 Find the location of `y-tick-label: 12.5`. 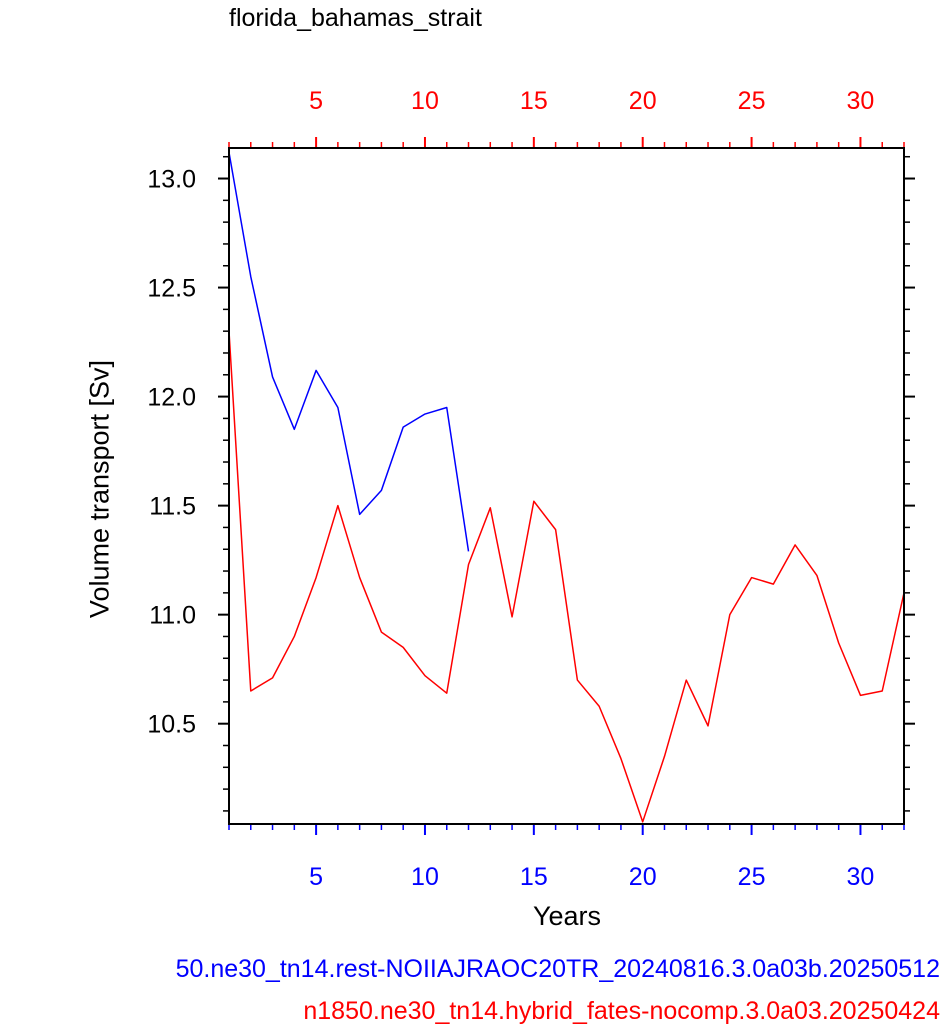

y-tick-label: 12.5 is located at coordinates (171, 289).